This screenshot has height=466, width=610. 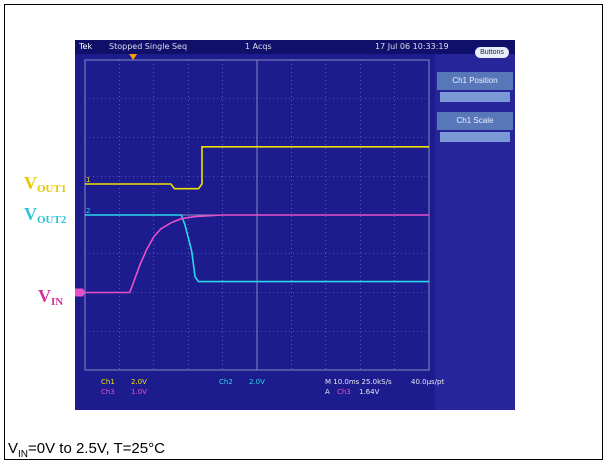 I want to click on sample-interval-readout: 40.0µs/pt, so click(x=428, y=382).